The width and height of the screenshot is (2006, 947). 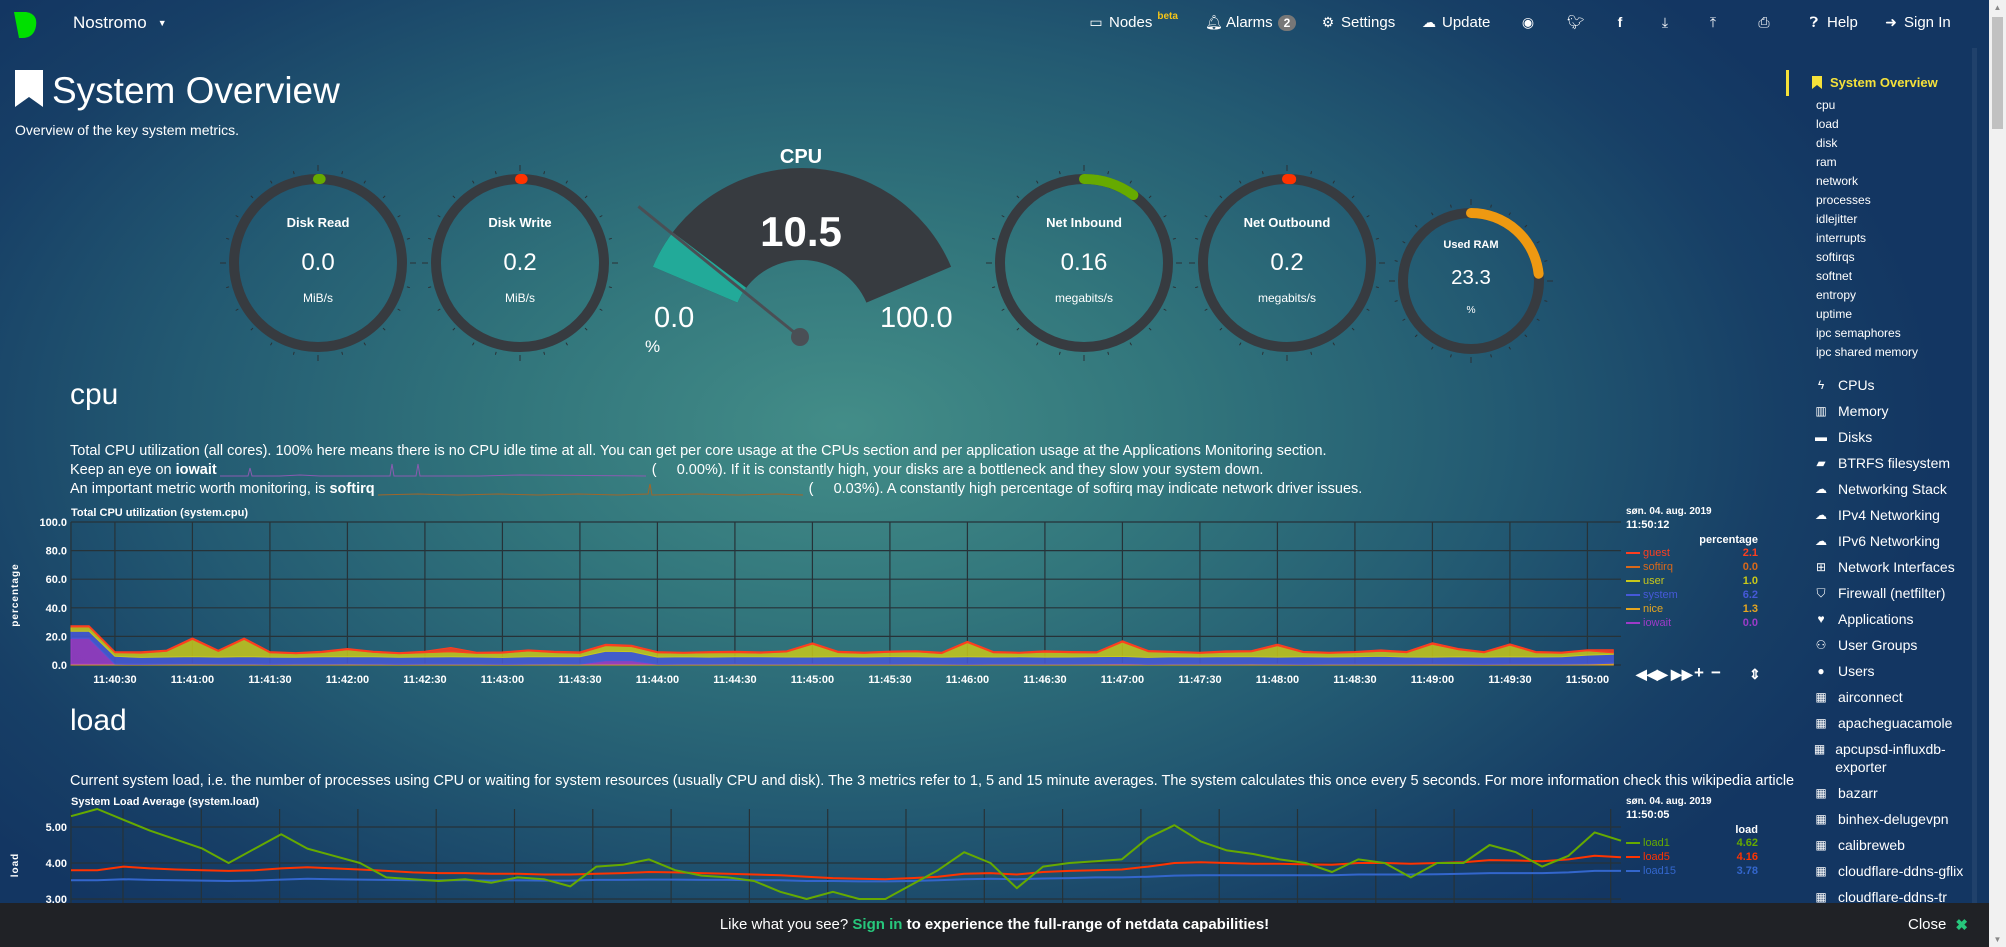 What do you see at coordinates (1892, 845) in the screenshot?
I see `sidebar-item-calibreweb: ▦ calibreweb` at bounding box center [1892, 845].